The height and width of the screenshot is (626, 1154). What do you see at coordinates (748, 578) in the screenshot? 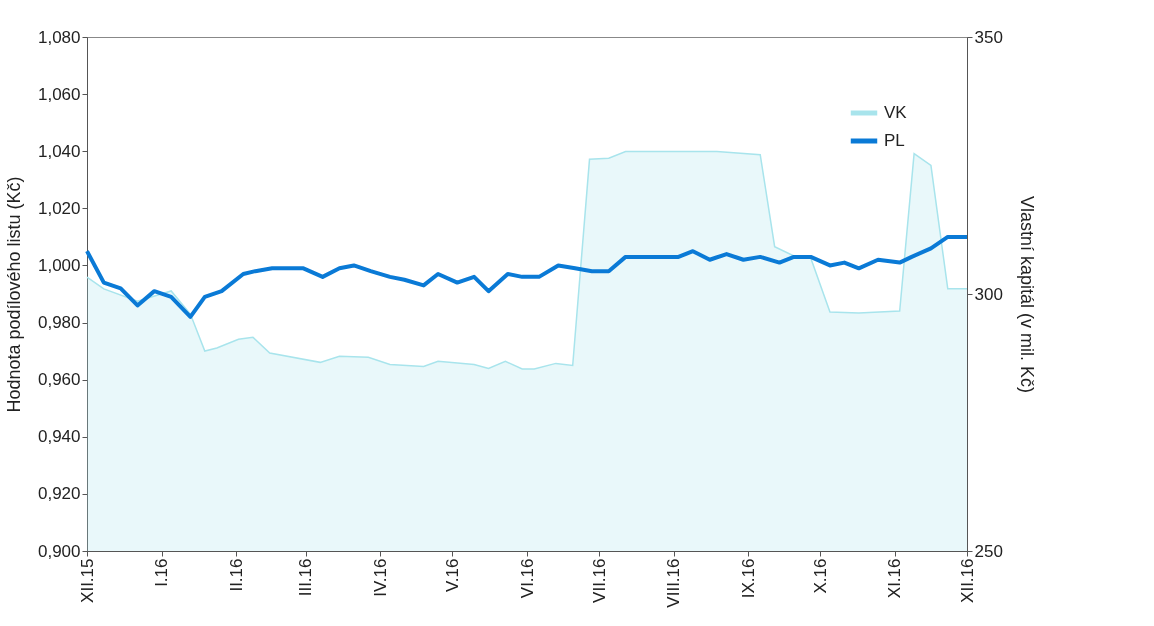
I see `x-tick-label: IX.16` at bounding box center [748, 578].